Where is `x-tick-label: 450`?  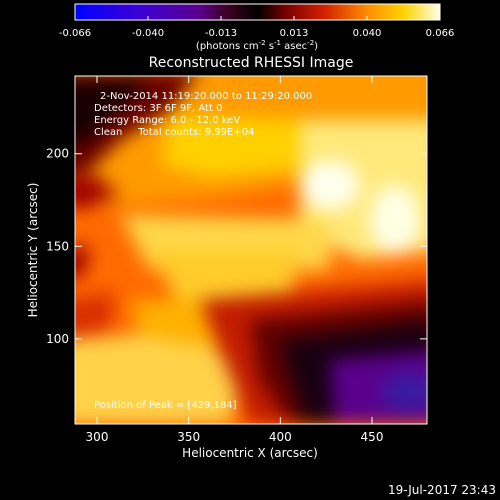
x-tick-label: 450 is located at coordinates (372, 437).